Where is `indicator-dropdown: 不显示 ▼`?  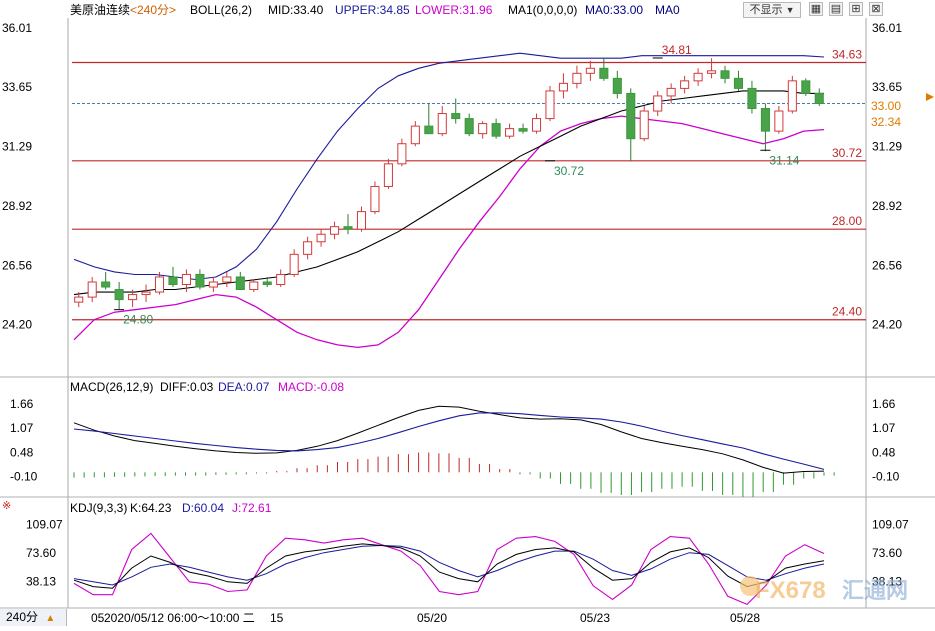
indicator-dropdown: 不显示 ▼ is located at coordinates (772, 10).